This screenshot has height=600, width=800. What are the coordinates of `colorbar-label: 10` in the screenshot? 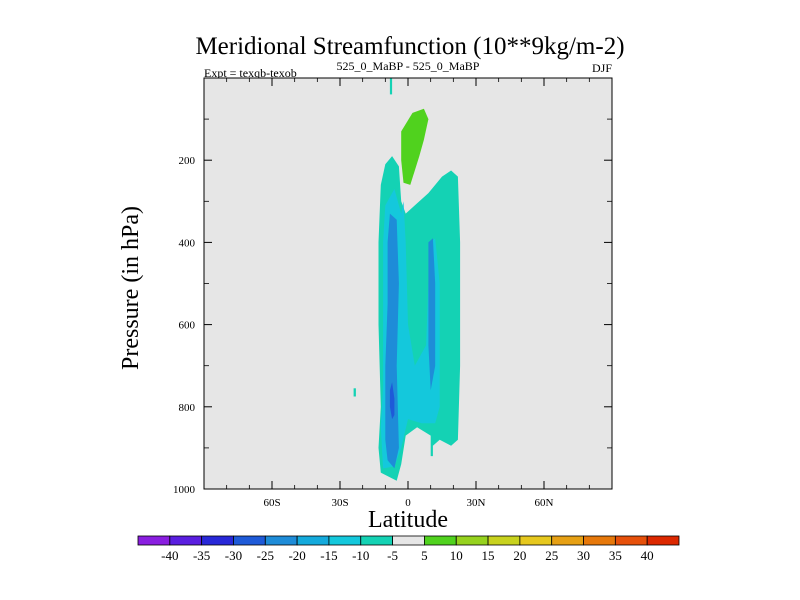 It's located at (456, 555).